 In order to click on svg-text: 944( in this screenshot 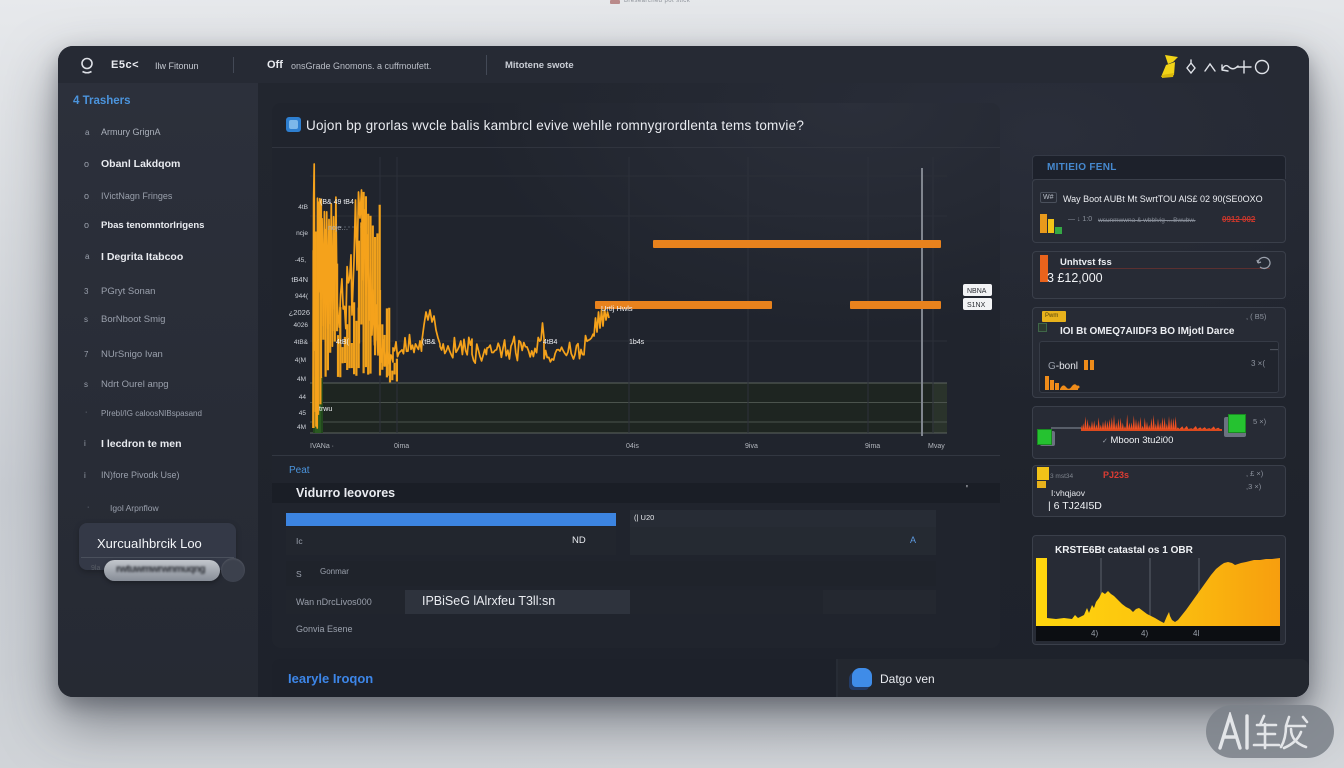, I will do `click(302, 296)`.